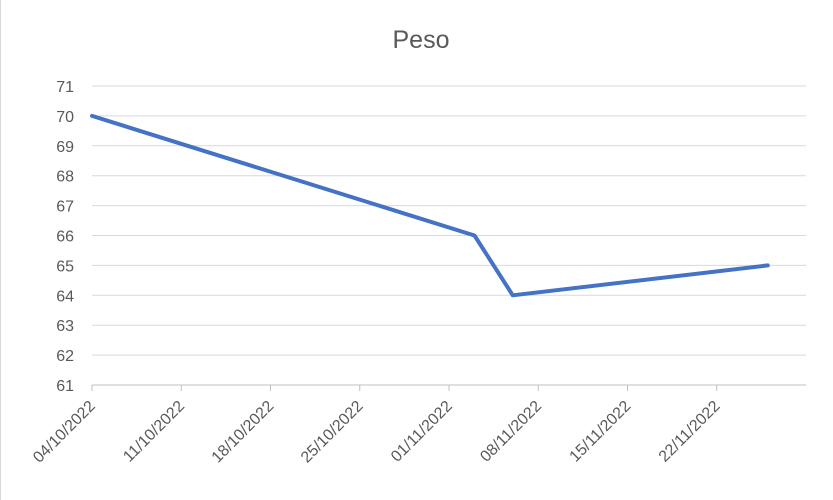 The image size is (833, 500). I want to click on y-tick-label: 67, so click(65, 207).